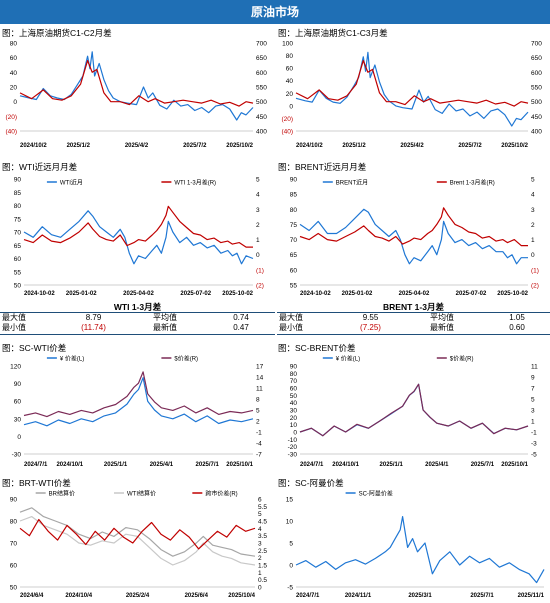 The image size is (550, 603). I want to click on legend-label: 跨市价差(R), so click(221, 494).